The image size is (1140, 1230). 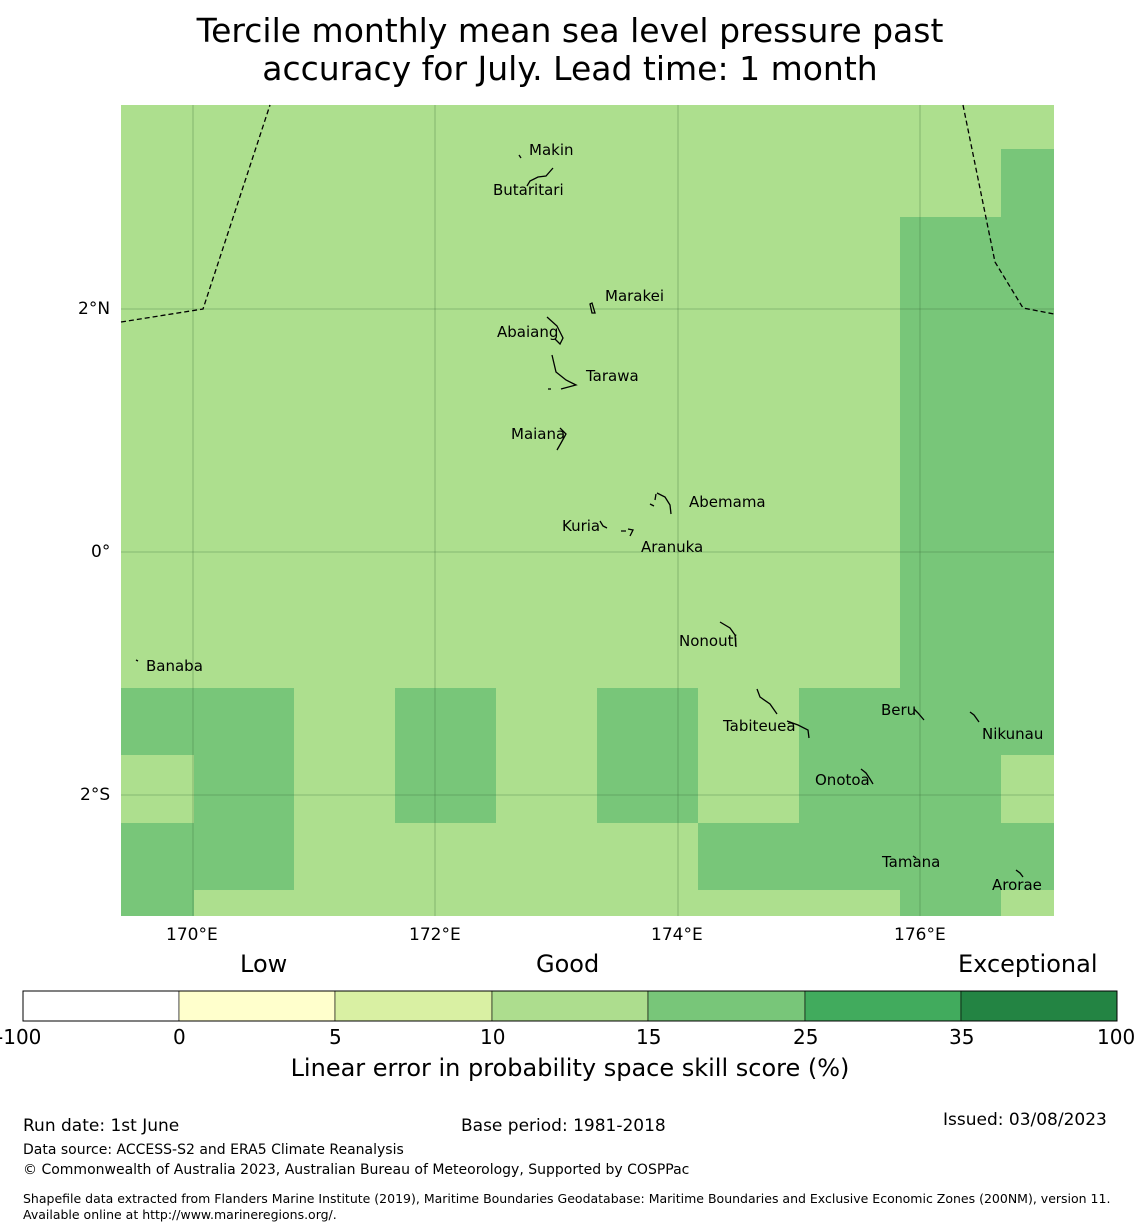 What do you see at coordinates (540, 177) in the screenshot?
I see `island-butaritari-outline` at bounding box center [540, 177].